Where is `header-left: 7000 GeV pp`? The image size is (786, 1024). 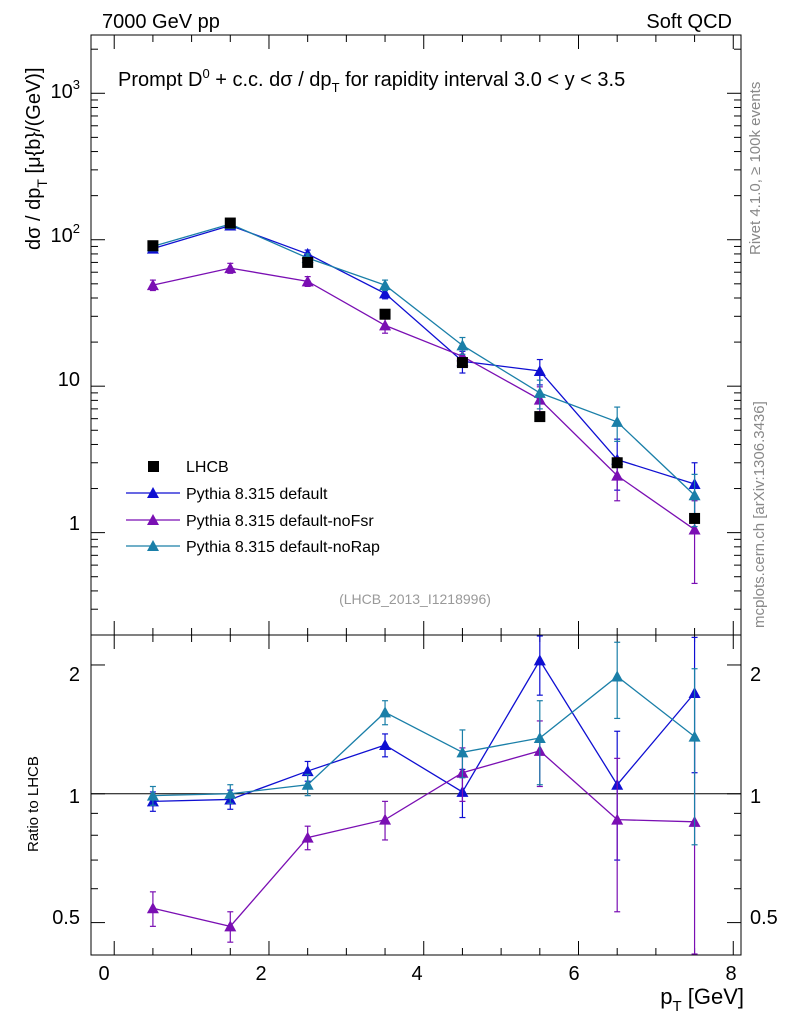
header-left: 7000 GeV pp is located at coordinates (161, 22).